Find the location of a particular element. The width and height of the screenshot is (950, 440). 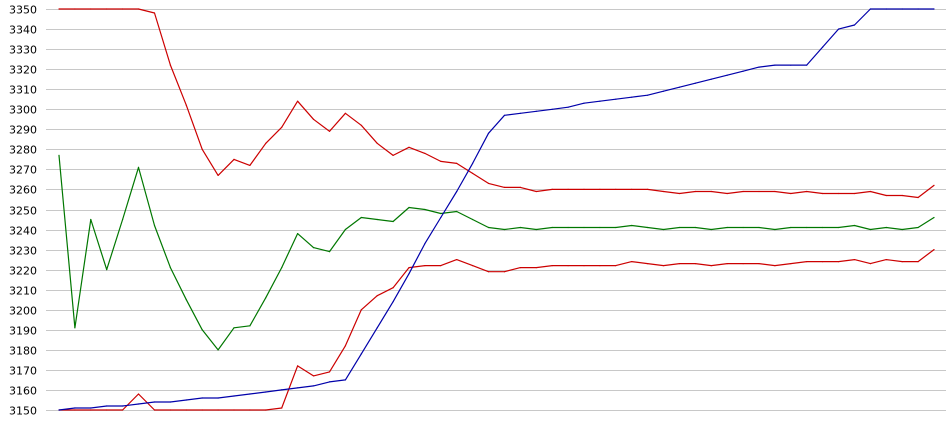

y-tick-label: 3290 is located at coordinates (23, 130).